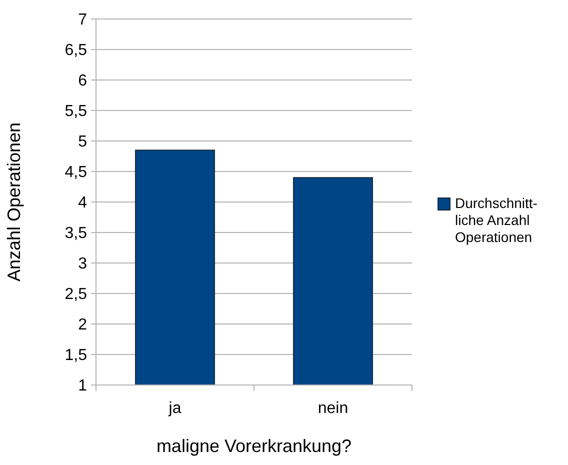 This screenshot has width=568, height=465. What do you see at coordinates (76, 355) in the screenshot?
I see `y-tick-label: 1,5` at bounding box center [76, 355].